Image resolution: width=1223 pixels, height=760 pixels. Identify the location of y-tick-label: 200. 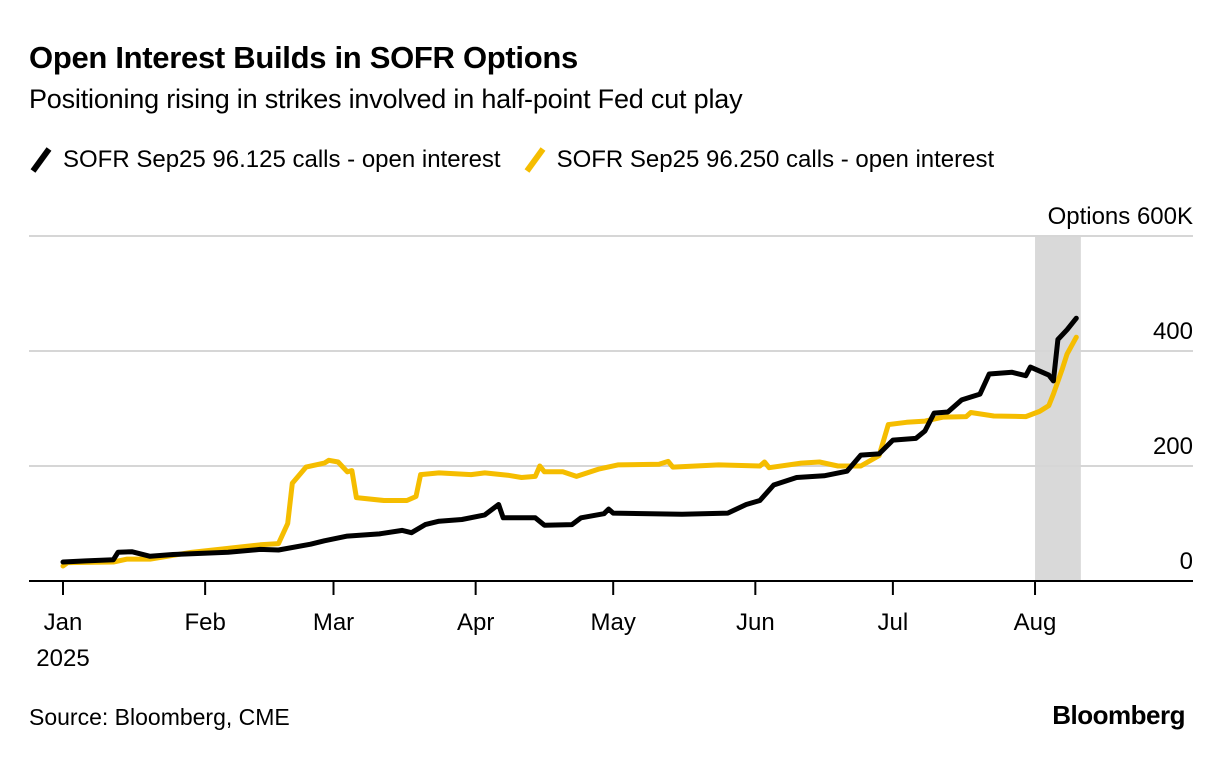
(1173, 446).